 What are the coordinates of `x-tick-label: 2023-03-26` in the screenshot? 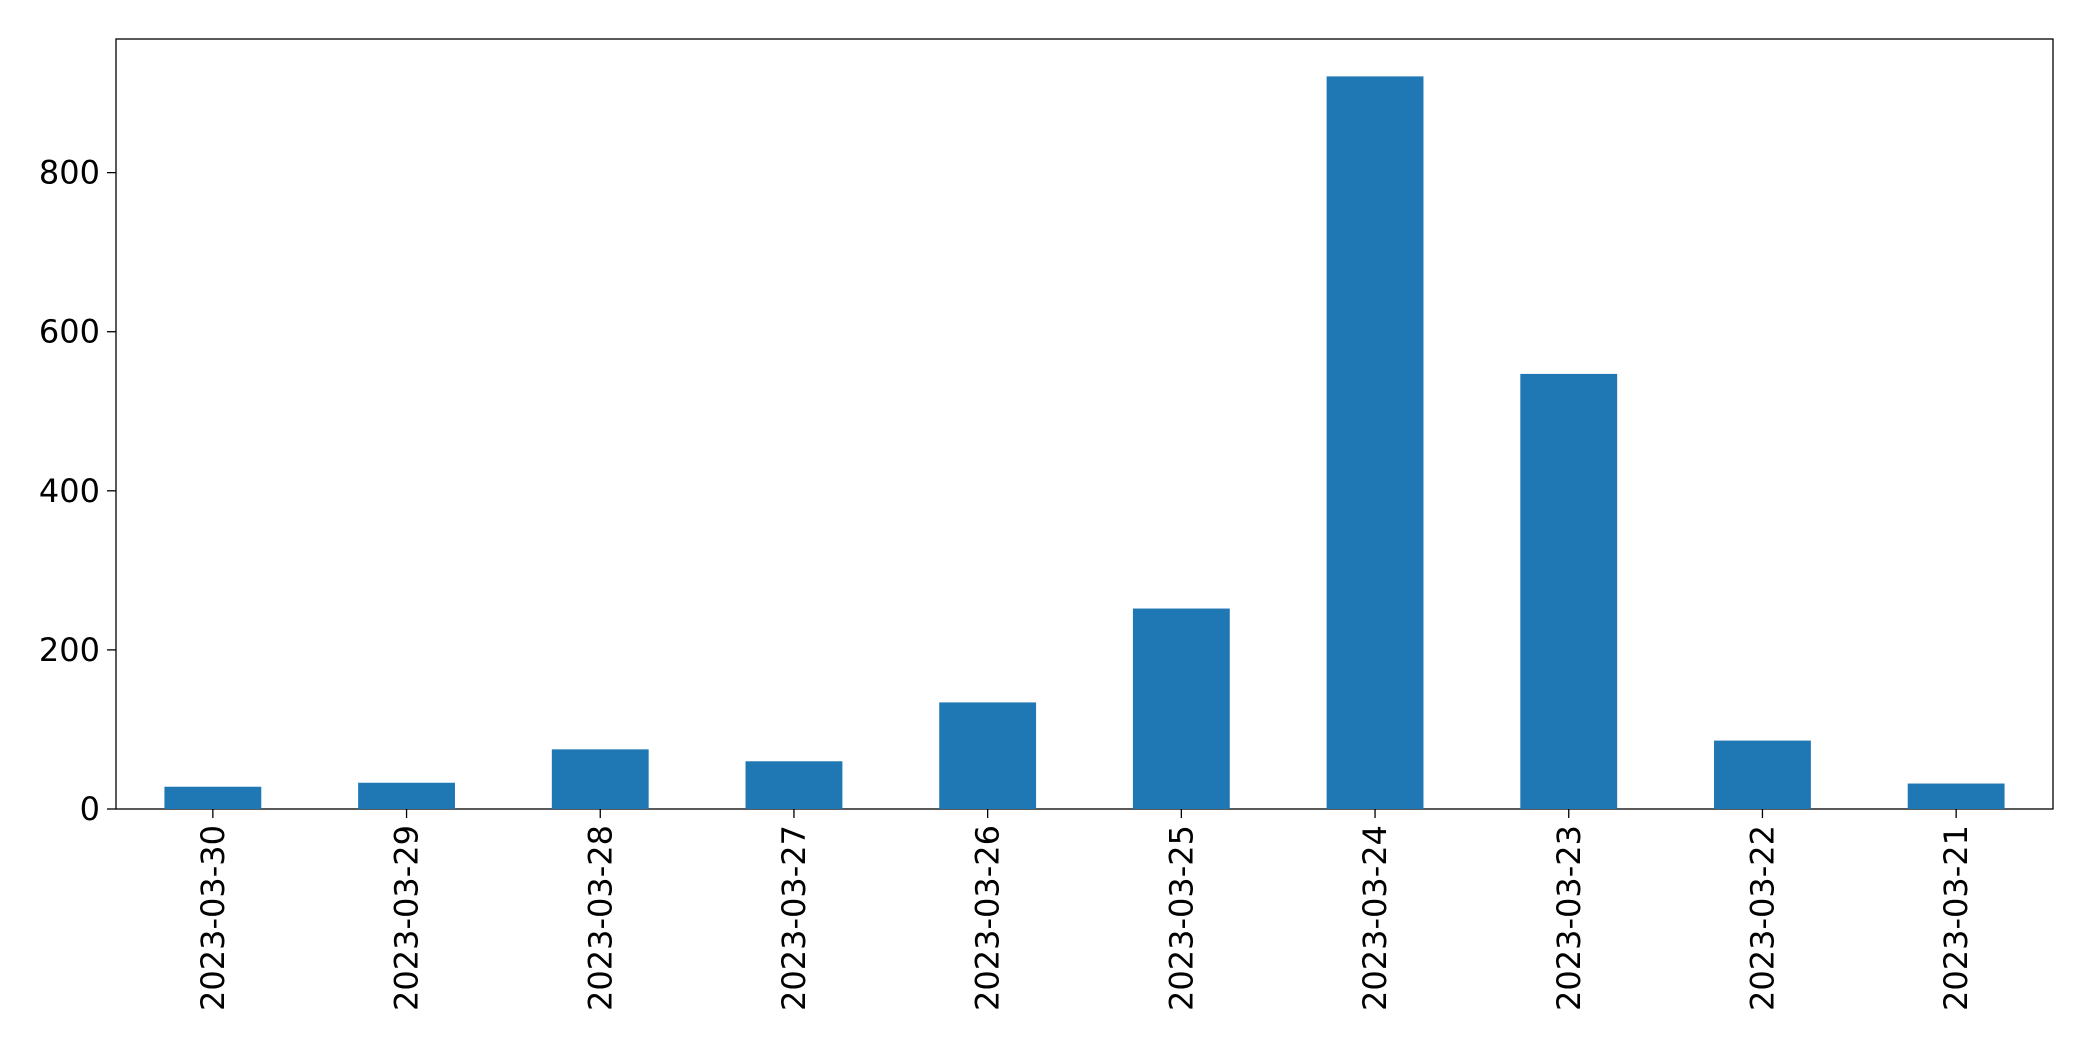 It's located at (988, 918).